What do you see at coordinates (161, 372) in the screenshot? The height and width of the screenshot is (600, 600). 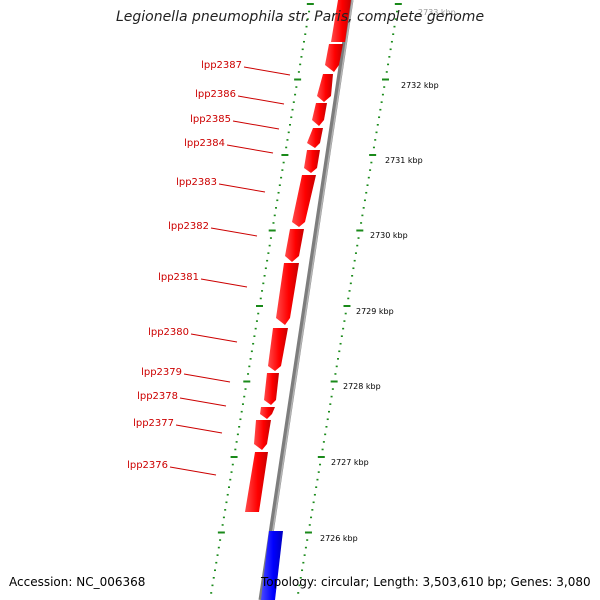 I see `gene-label: lpp2379` at bounding box center [161, 372].